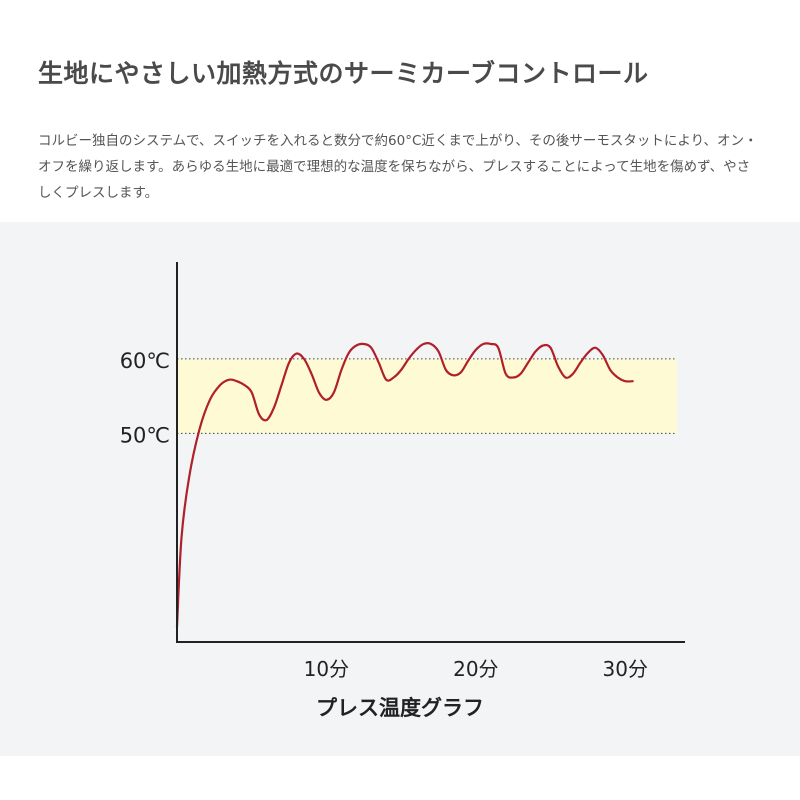 The image size is (800, 800). I want to click on page-title: 生地にやさしい加熱方式のサーミカーブコントロール, so click(343, 73).